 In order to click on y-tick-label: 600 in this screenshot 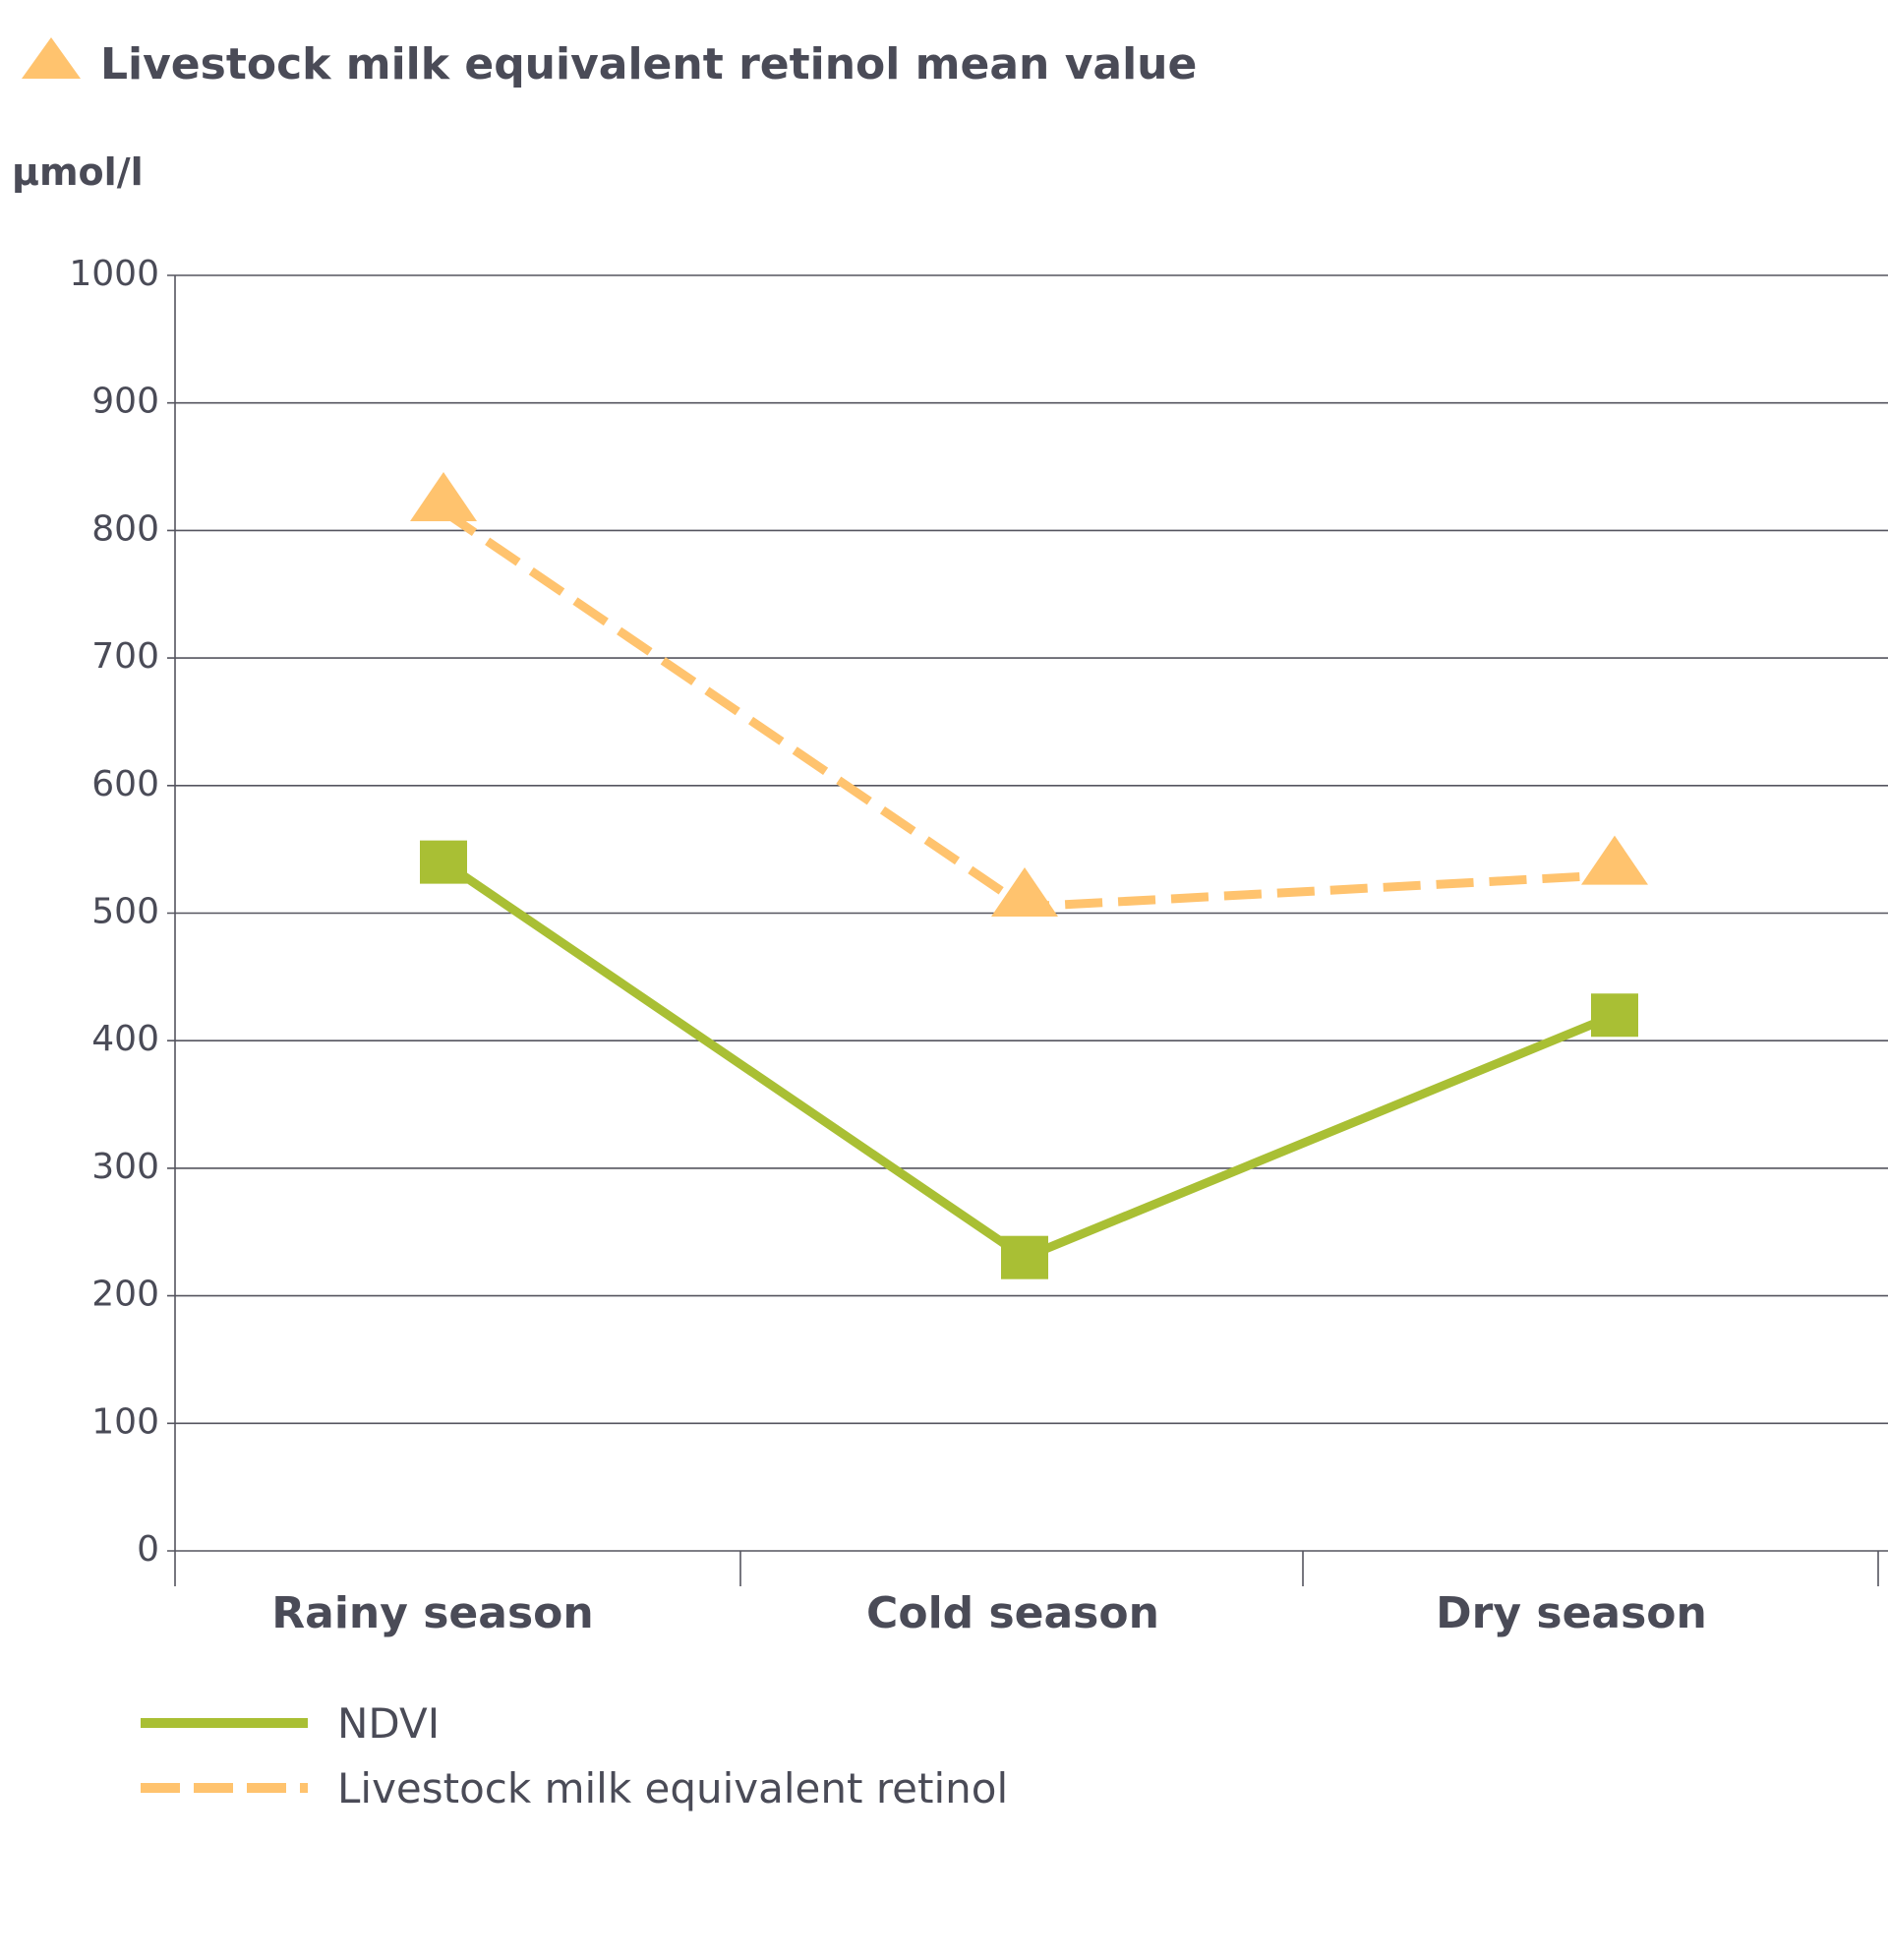, I will do `click(125, 784)`.